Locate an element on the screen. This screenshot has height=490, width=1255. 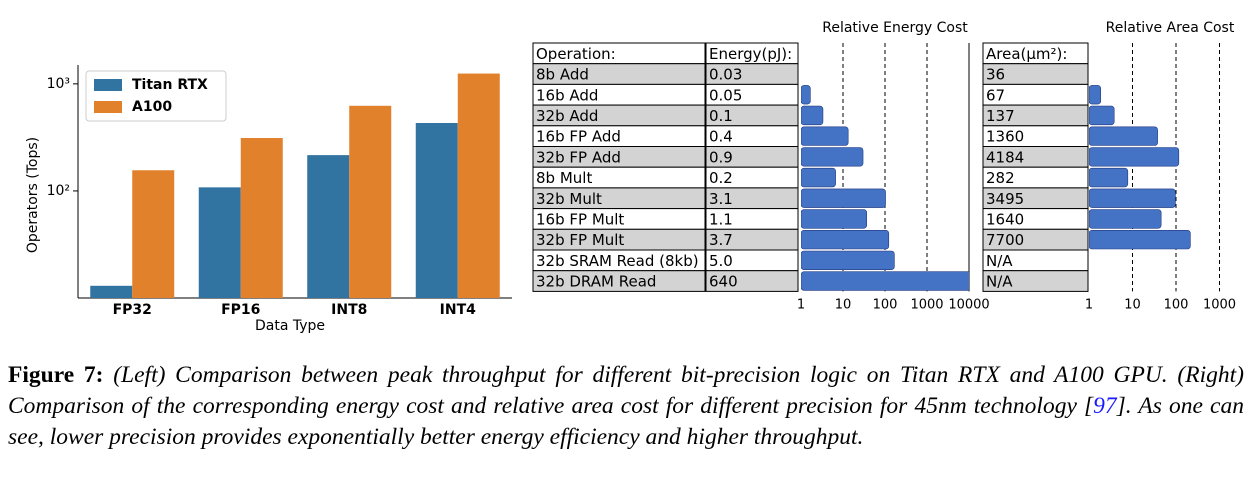
column-header: Area(µm²): is located at coordinates (1026, 54).